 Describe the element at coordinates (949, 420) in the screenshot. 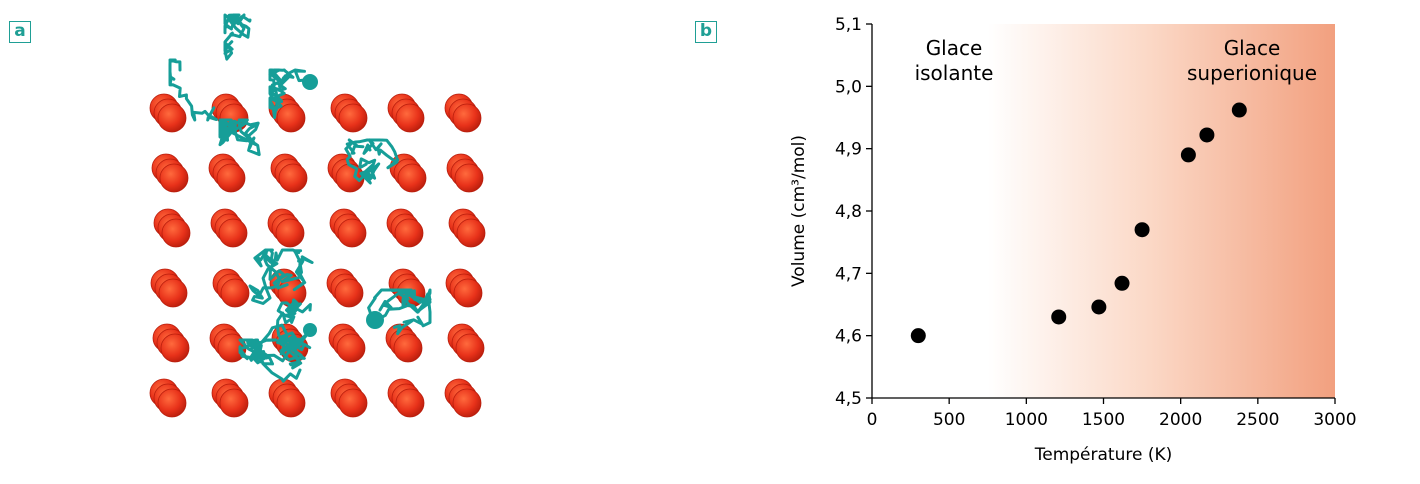

I see `x-tick-label: 500` at that location.